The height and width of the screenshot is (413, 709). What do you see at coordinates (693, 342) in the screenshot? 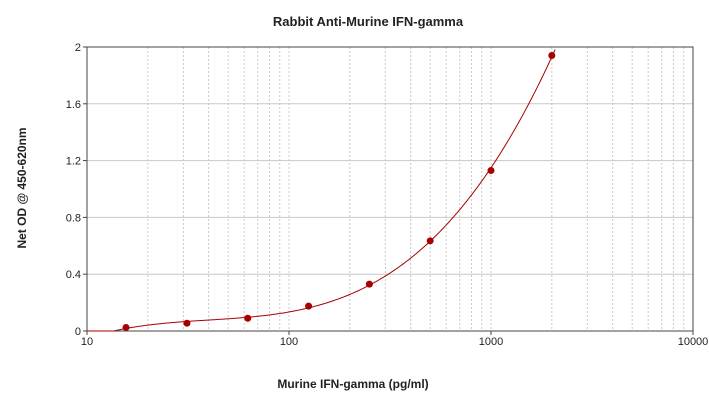
I see `x-tick-label: 10000` at bounding box center [693, 342].